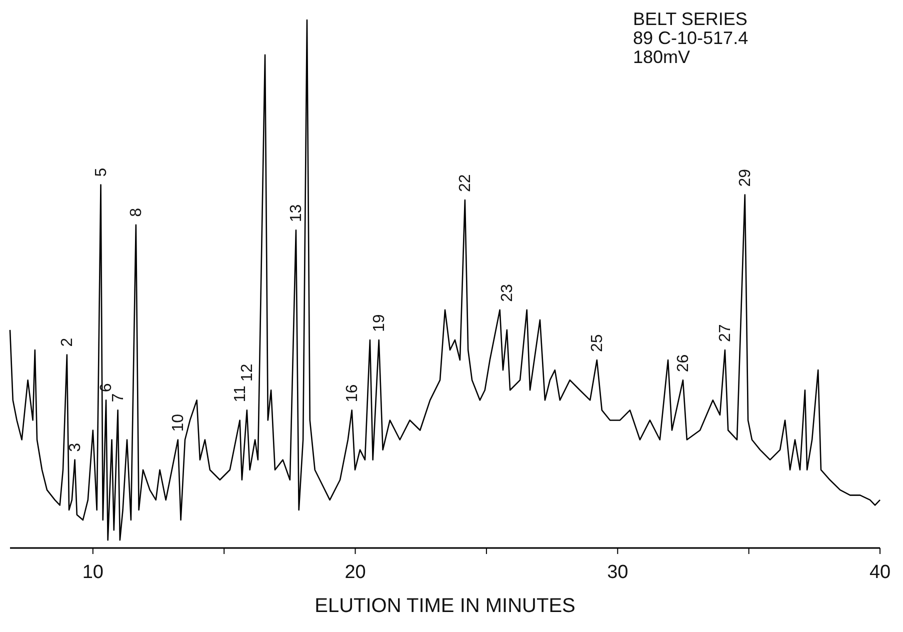 Image resolution: width=903 pixels, height=632 pixels. I want to click on annotation: 25, so click(597, 343).